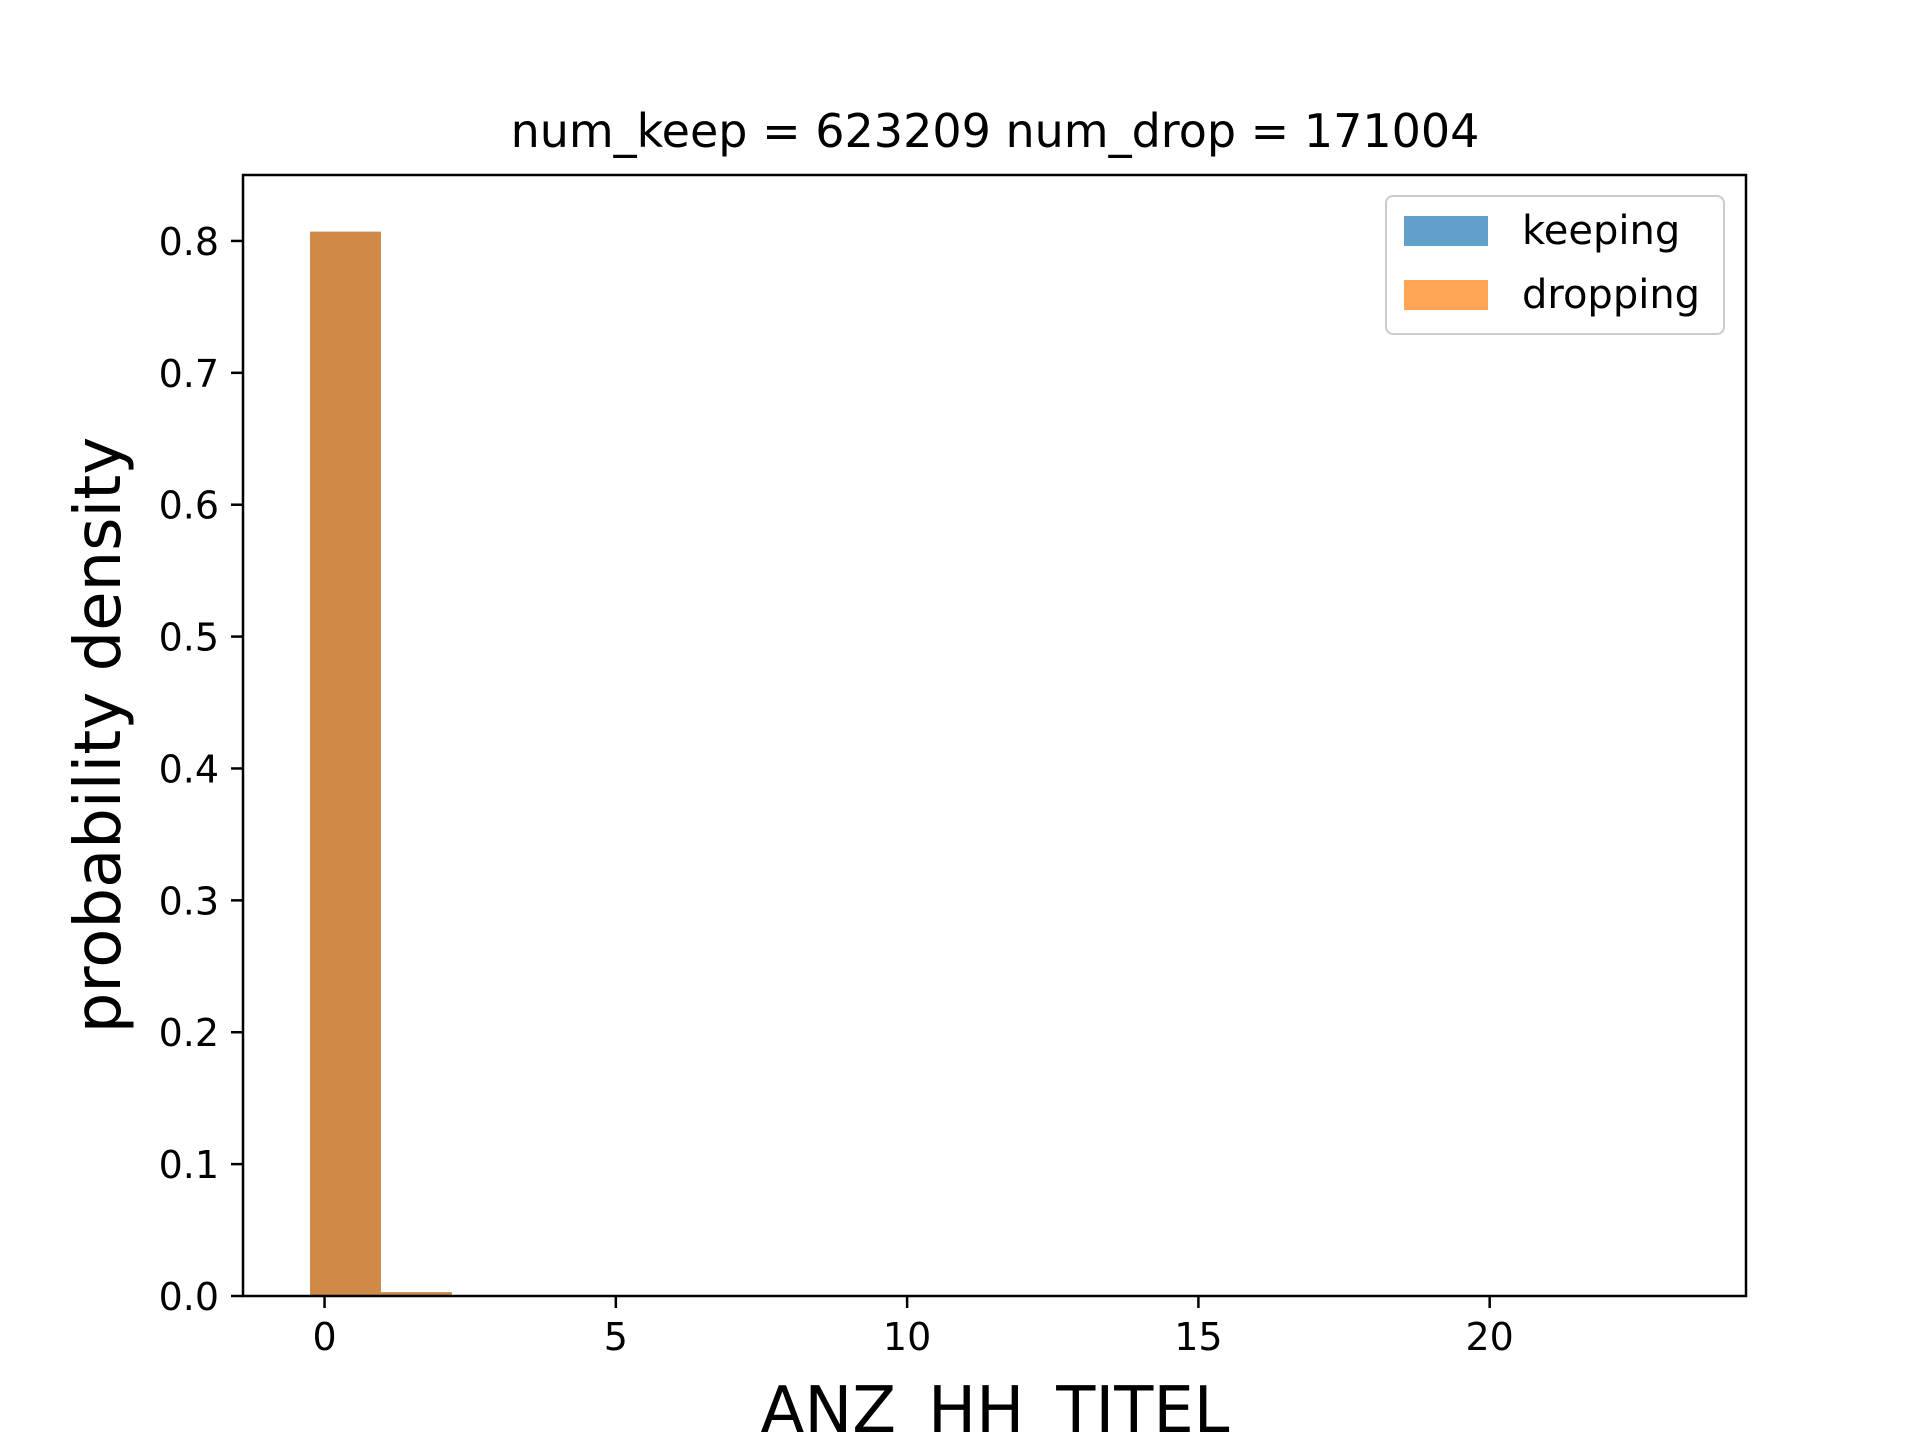 This screenshot has height=1440, width=1920. I want to click on x-tick-label: 5, so click(616, 1337).